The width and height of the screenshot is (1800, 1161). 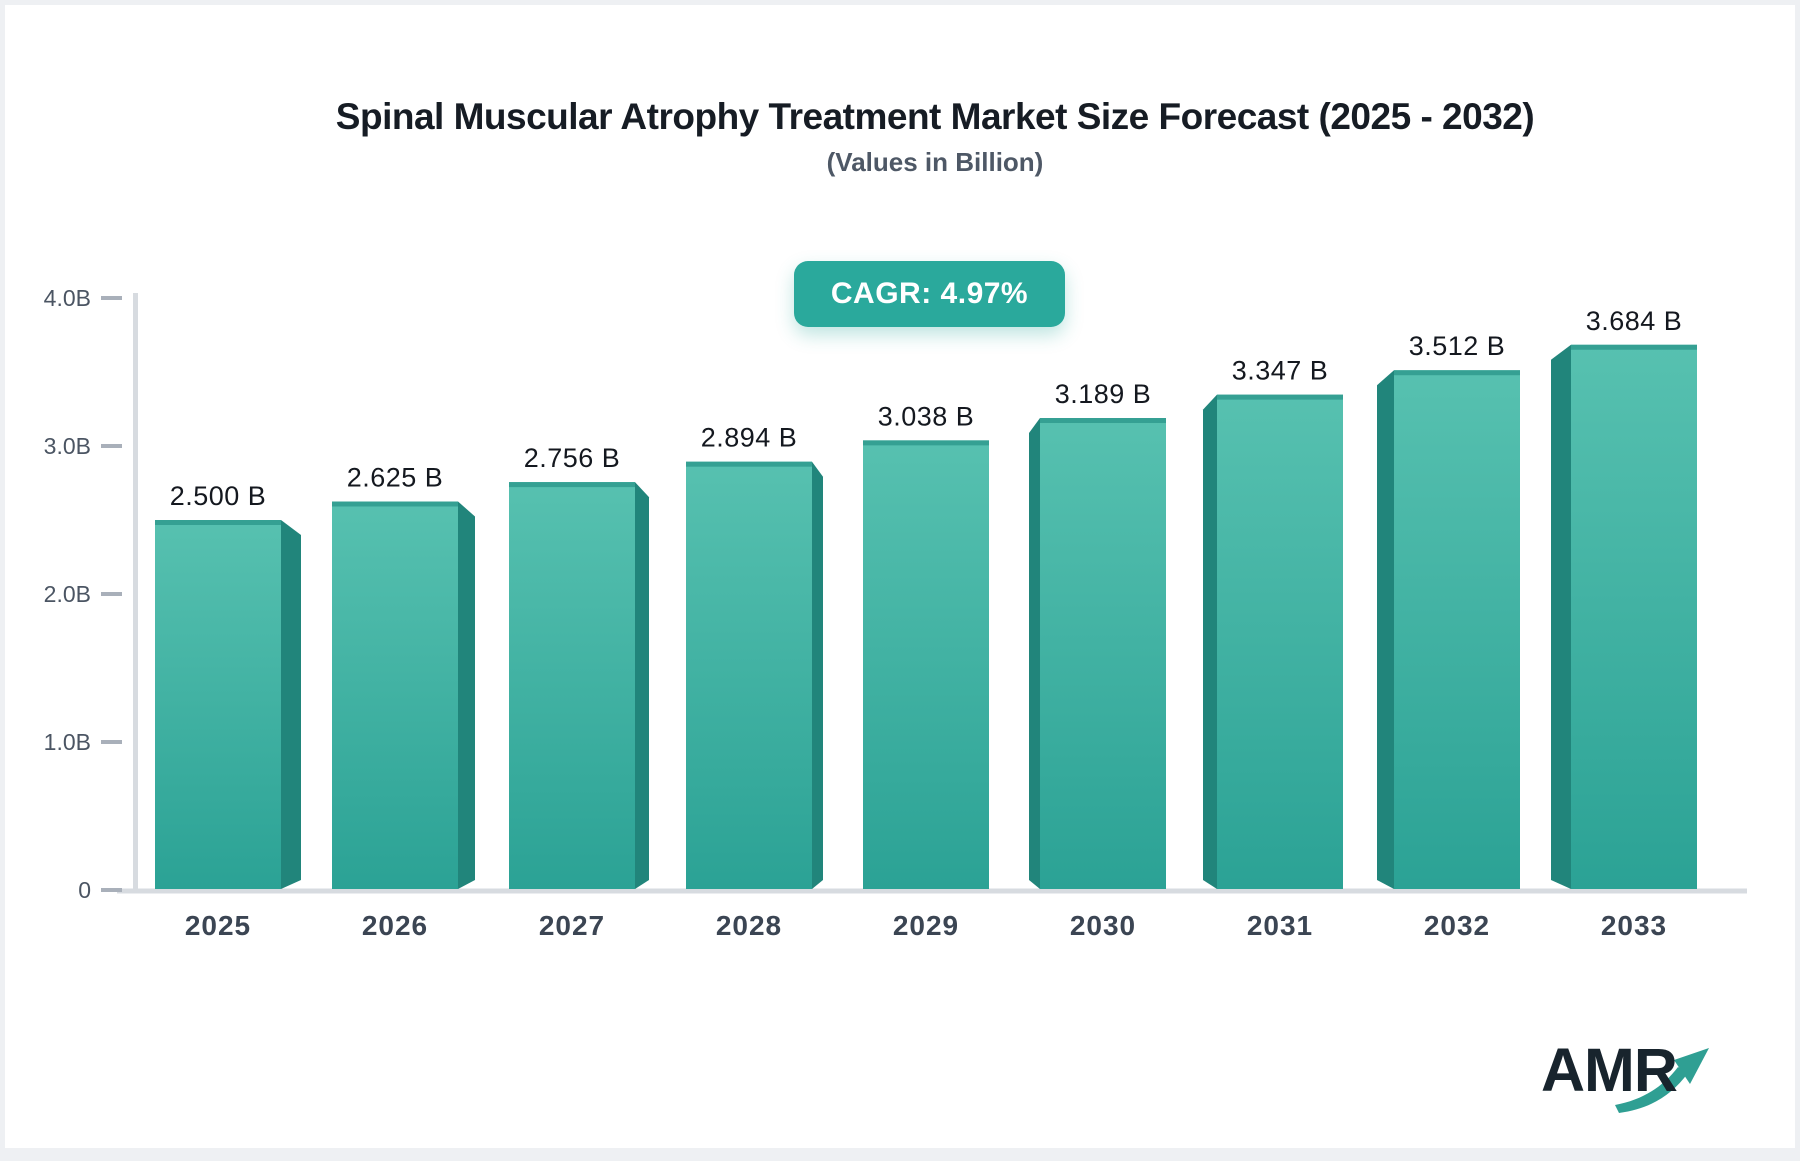 What do you see at coordinates (395, 925) in the screenshot?
I see `x-axis-label-2026: 2026` at bounding box center [395, 925].